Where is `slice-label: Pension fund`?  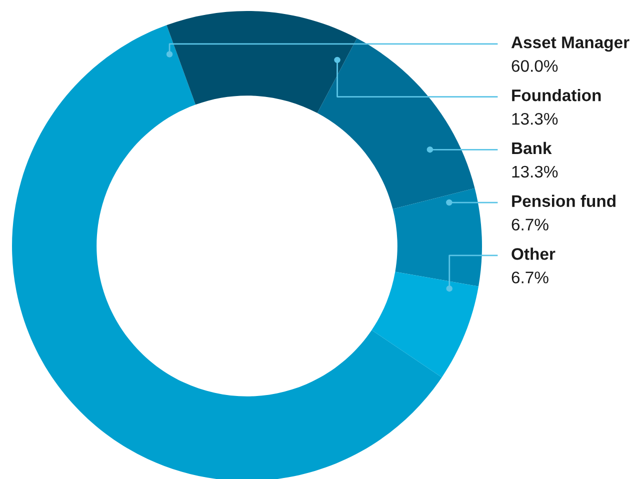
slice-label: Pension fund is located at coordinates (564, 200).